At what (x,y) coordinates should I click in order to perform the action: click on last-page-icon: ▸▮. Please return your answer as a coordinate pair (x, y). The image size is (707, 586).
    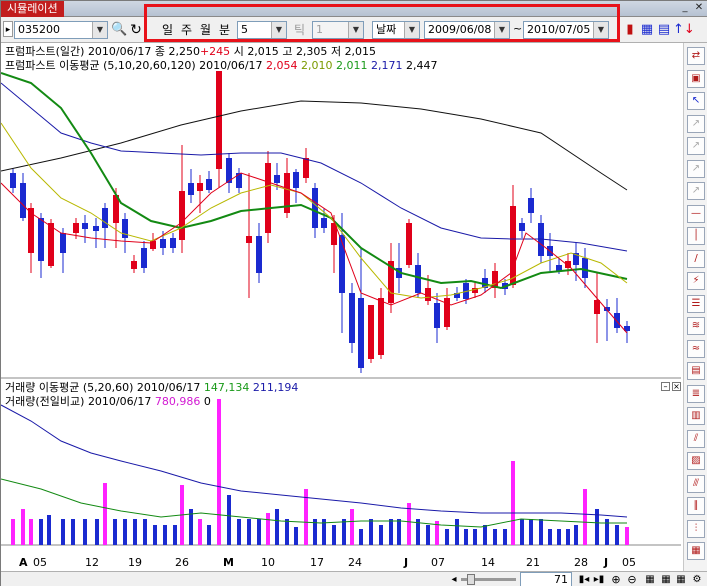
    Looking at the image, I should click on (599, 579).